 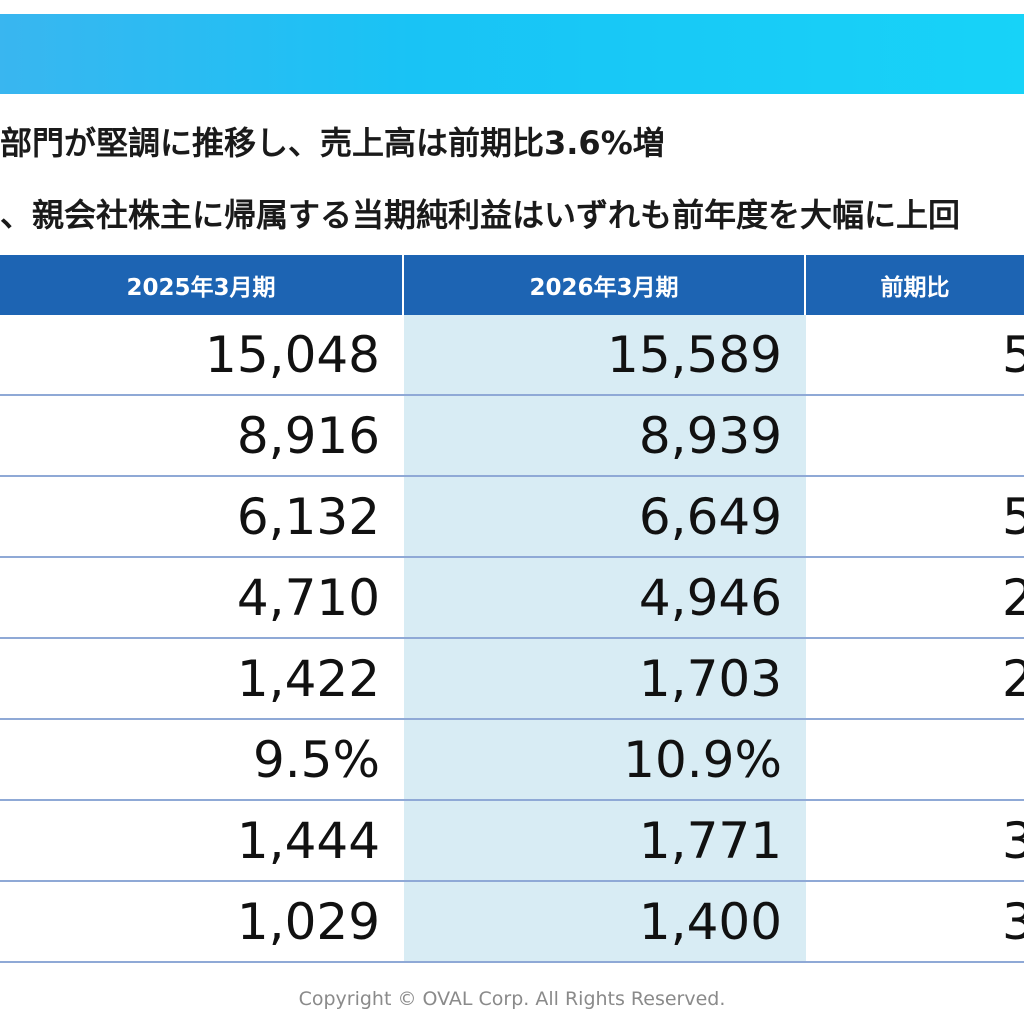 What do you see at coordinates (605, 759) in the screenshot?
I see `cell-fy2026: 10.9%` at bounding box center [605, 759].